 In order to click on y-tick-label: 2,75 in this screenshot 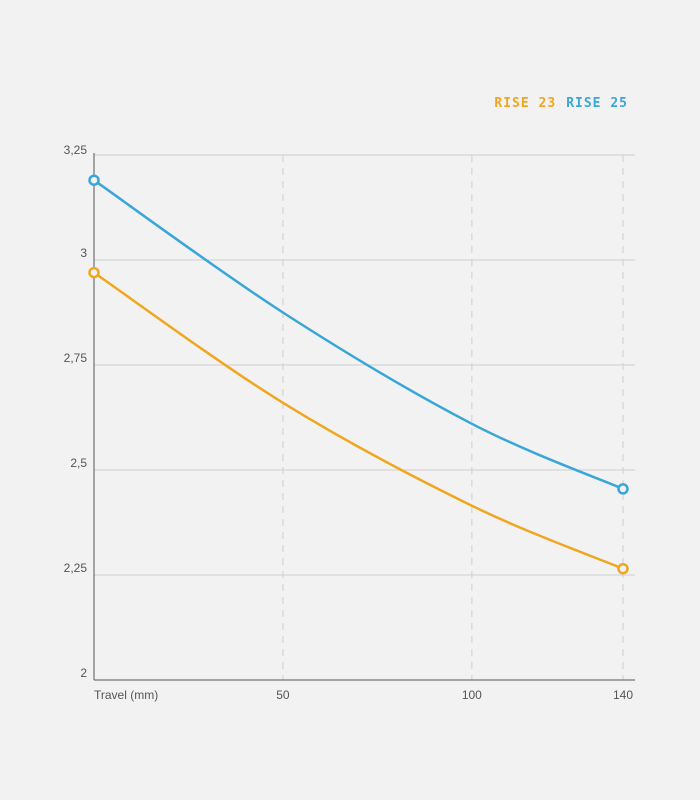, I will do `click(76, 358)`.